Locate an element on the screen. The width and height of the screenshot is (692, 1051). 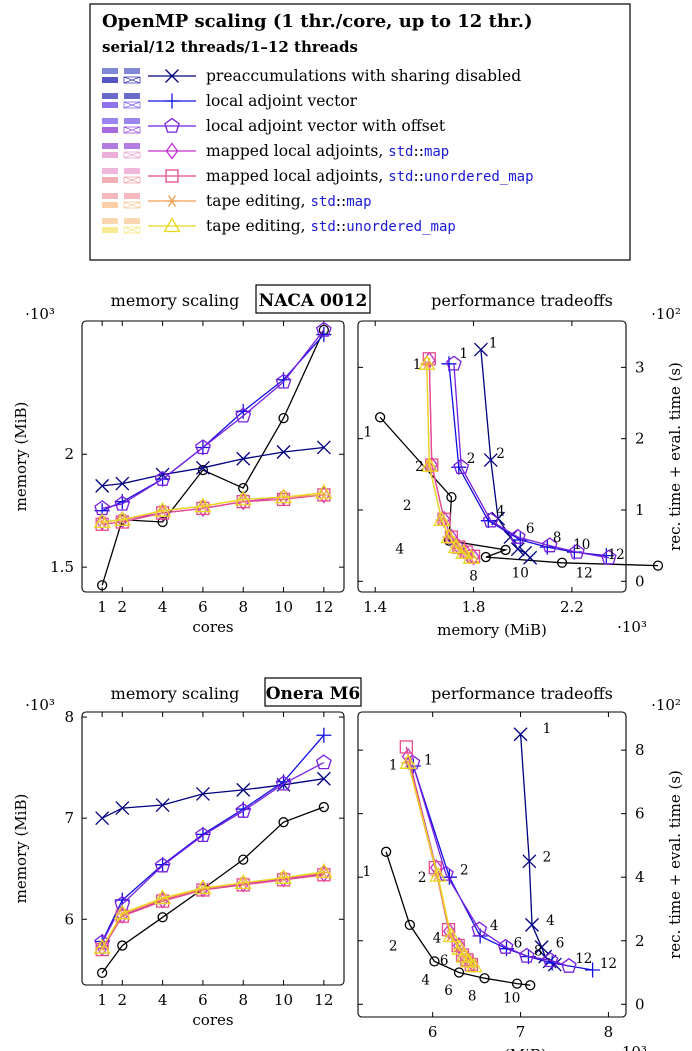
thread-count-label: 10 is located at coordinates (511, 998).